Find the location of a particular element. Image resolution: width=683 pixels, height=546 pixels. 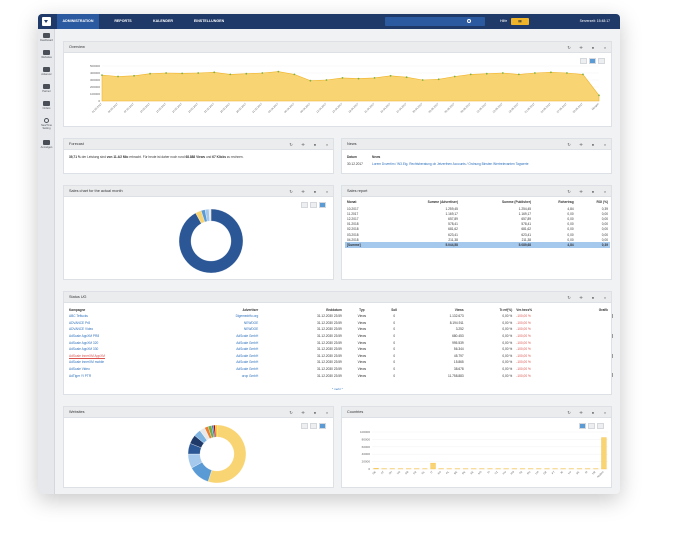

sidebar-item-newtime: NewTime Setting is located at coordinates (46, 127).